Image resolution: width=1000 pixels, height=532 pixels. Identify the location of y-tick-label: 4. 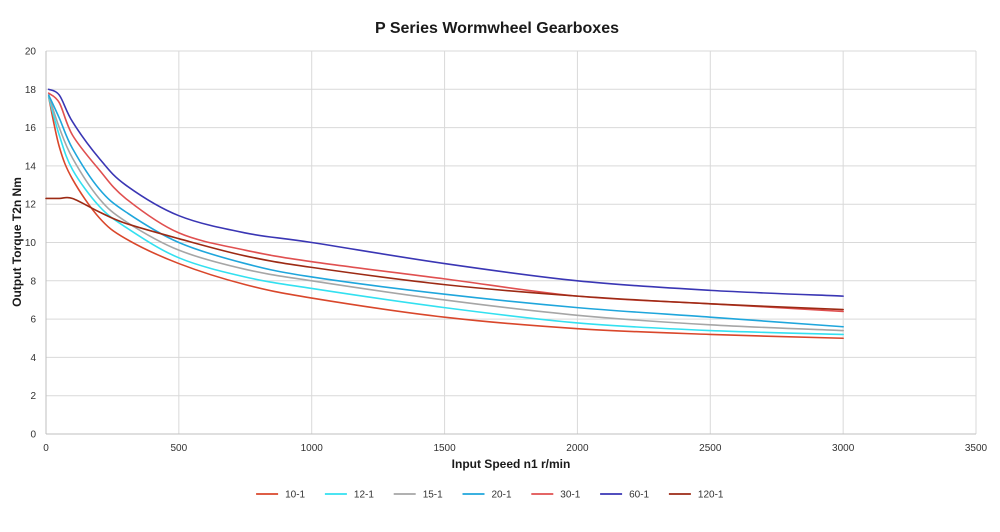
(33, 358).